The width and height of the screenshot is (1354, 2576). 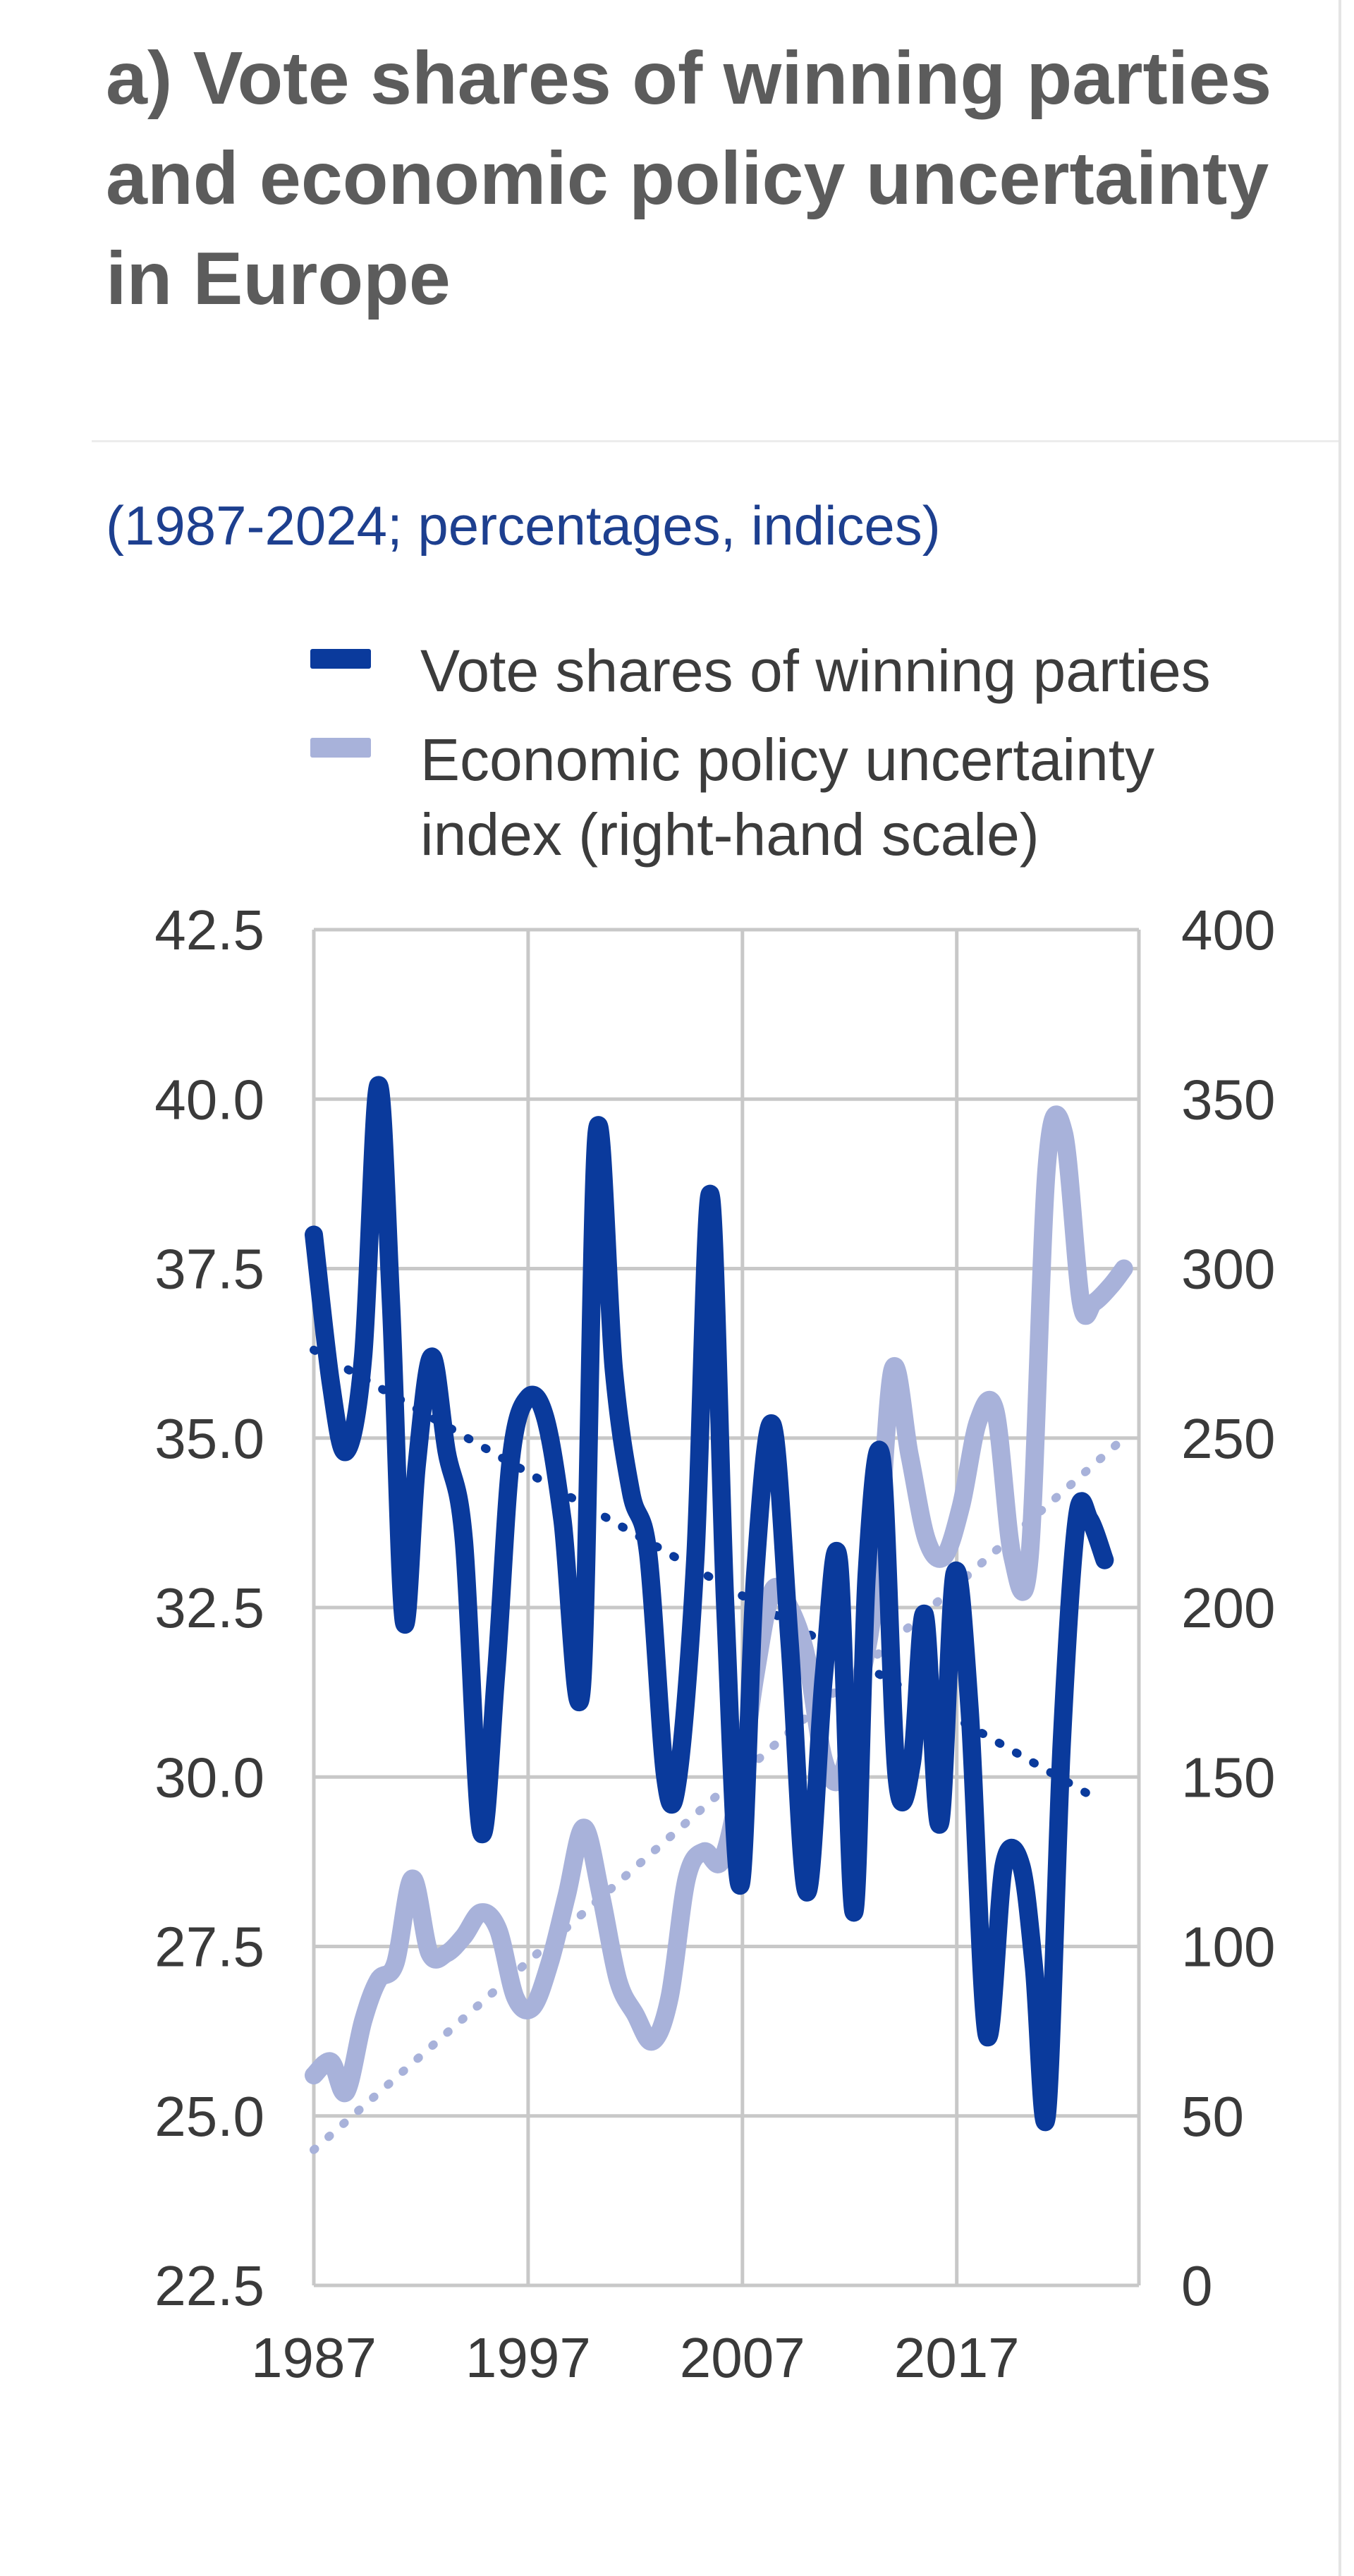 What do you see at coordinates (1197, 2285) in the screenshot?
I see `y-right-tick-label: 0` at bounding box center [1197, 2285].